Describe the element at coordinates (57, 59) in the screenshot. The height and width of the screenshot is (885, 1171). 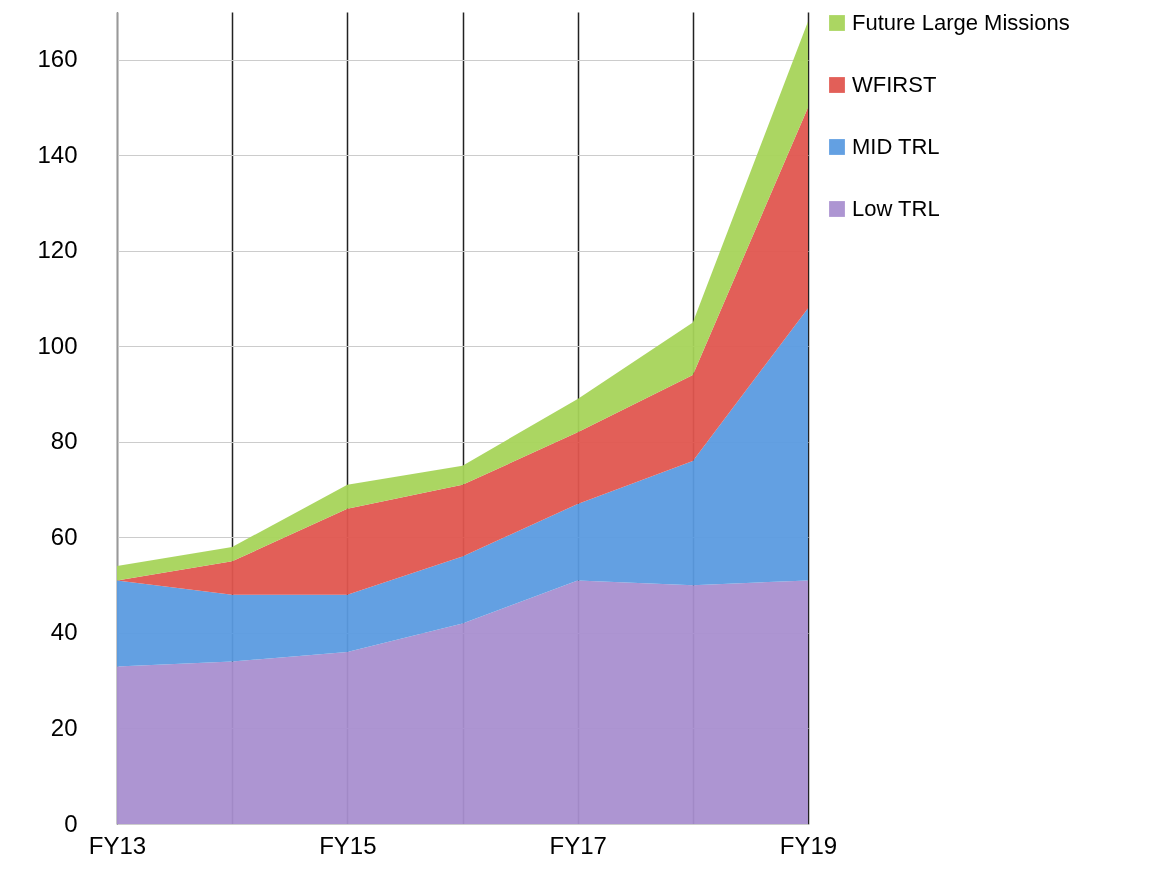
I see `y-tick-label: 160` at that location.